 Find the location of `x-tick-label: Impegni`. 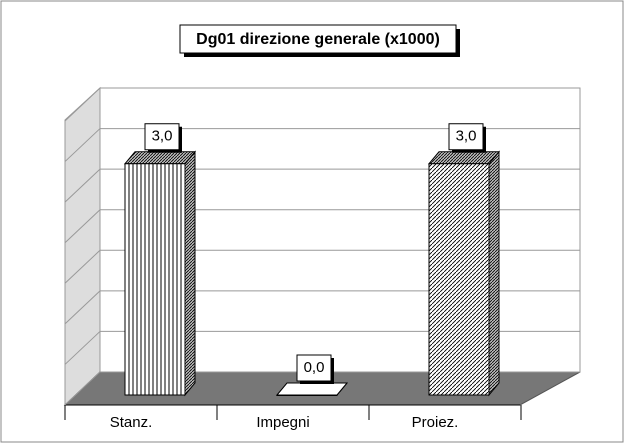

x-tick-label: Impegni is located at coordinates (282, 422).